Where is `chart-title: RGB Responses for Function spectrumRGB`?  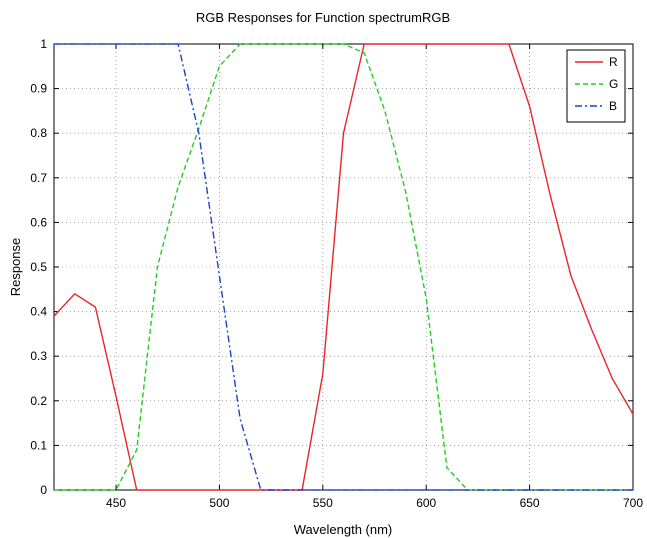
chart-title: RGB Responses for Function spectrumRGB is located at coordinates (323, 17).